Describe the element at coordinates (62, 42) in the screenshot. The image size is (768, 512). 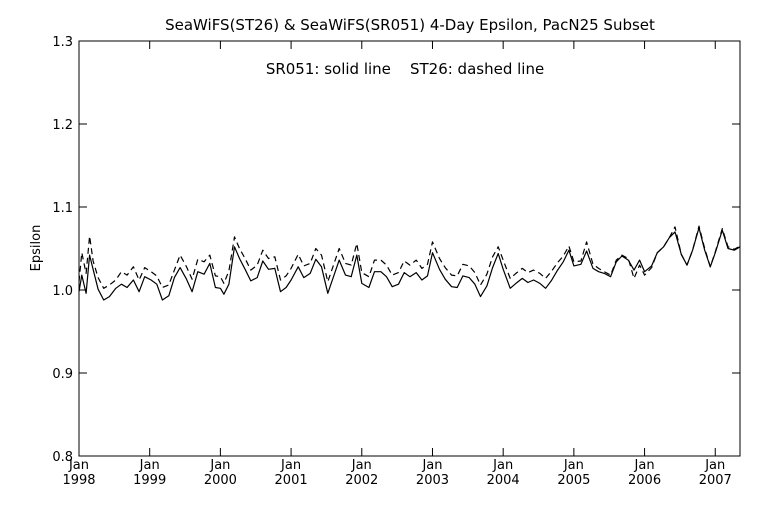
I see `y-tick-label: 1.3` at that location.